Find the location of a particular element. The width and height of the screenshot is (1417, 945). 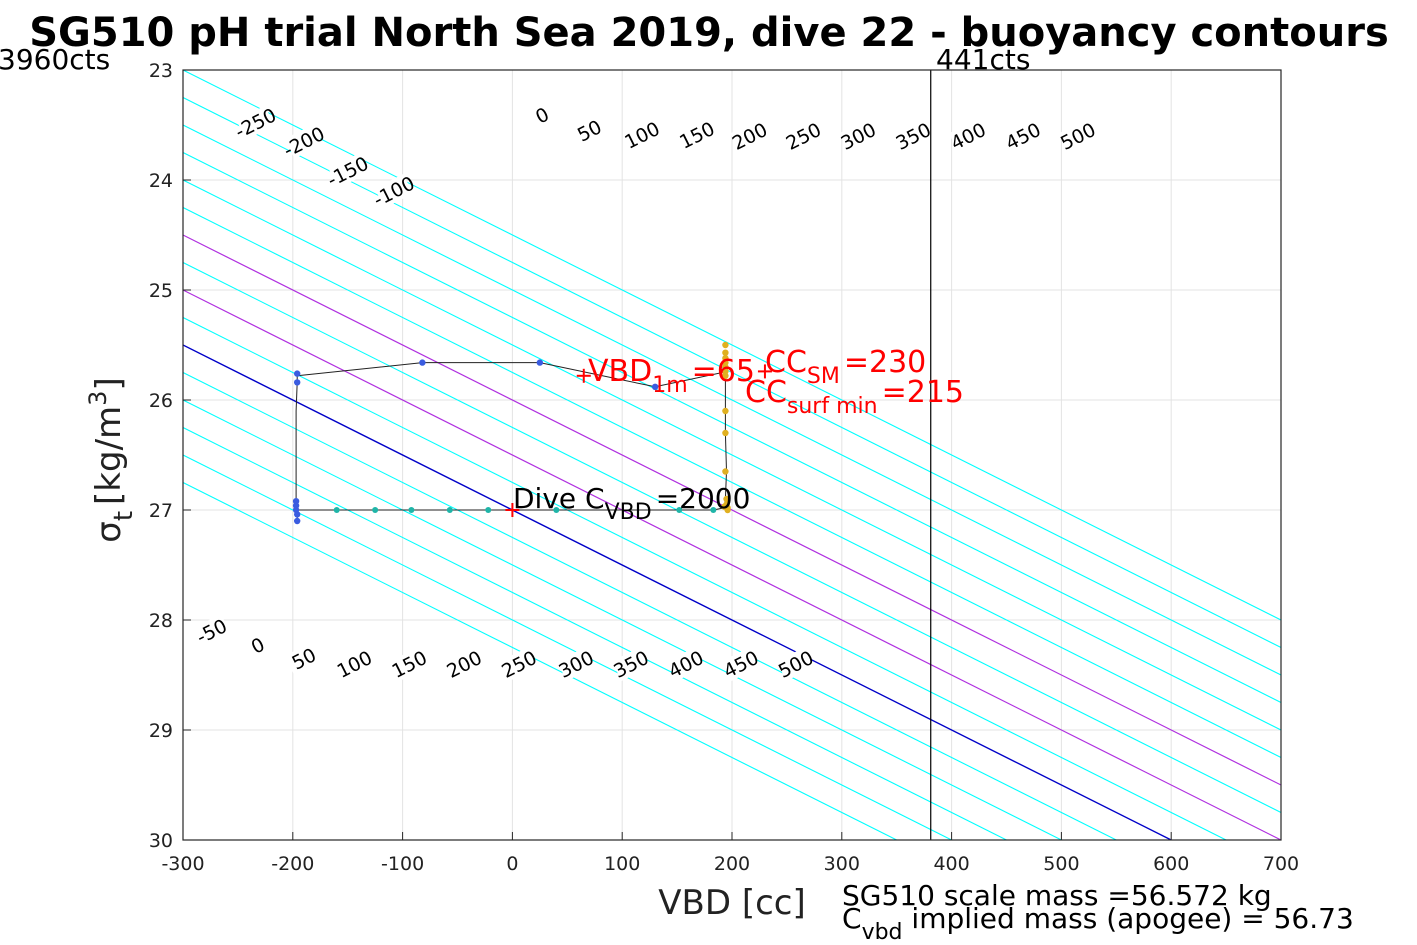

dive-cvbd-main: Dive C is located at coordinates (559, 498).